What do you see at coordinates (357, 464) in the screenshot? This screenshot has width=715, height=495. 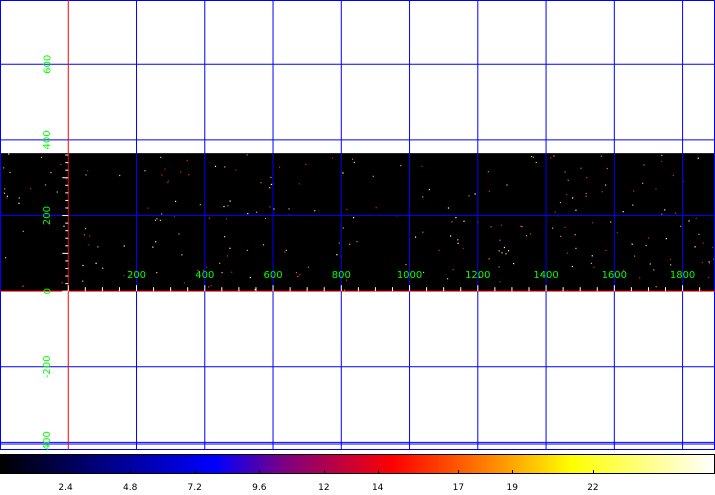 I see `colorbar-gradient` at bounding box center [357, 464].